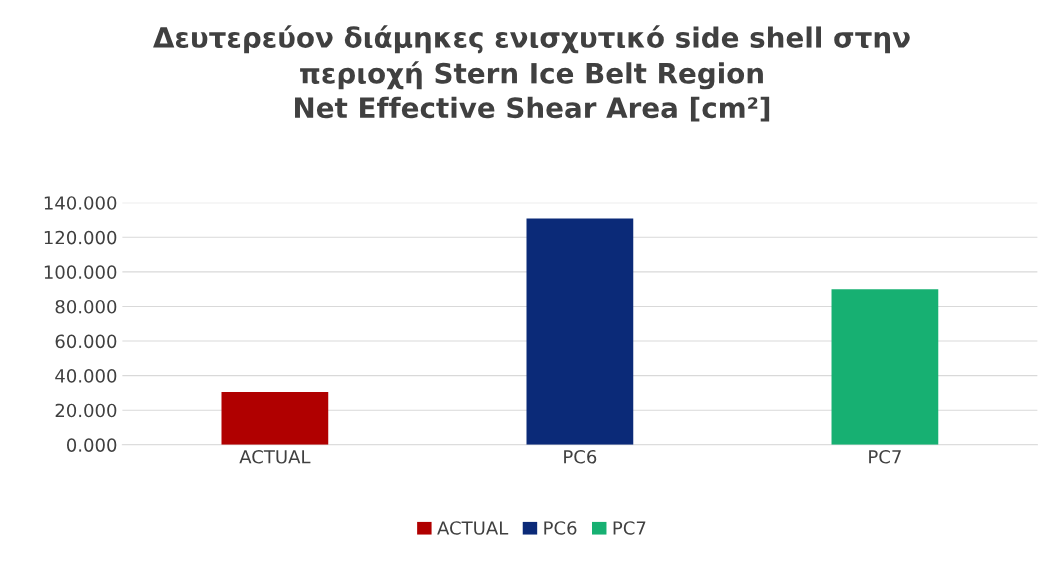  I want to click on y-tick-label: 140.000, so click(80, 203).